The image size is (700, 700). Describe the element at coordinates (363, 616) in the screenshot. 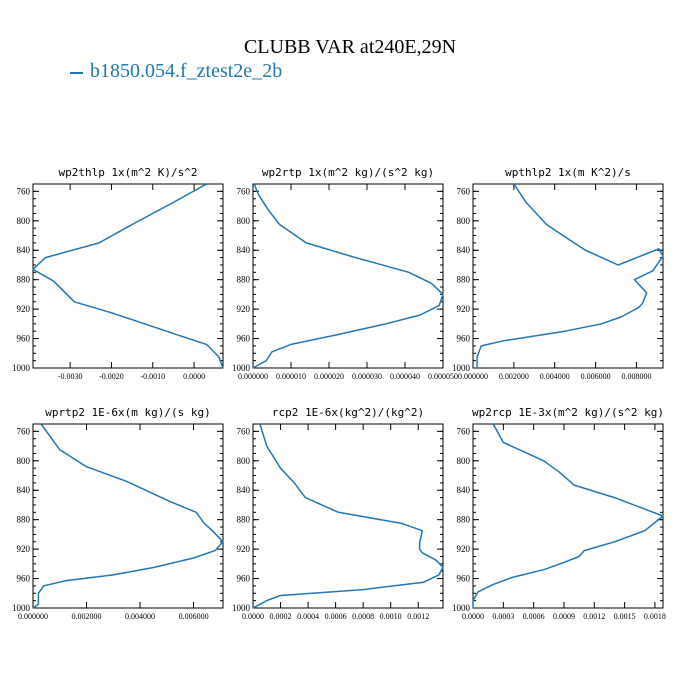

I see `x-tick-label: 0.0008` at that location.